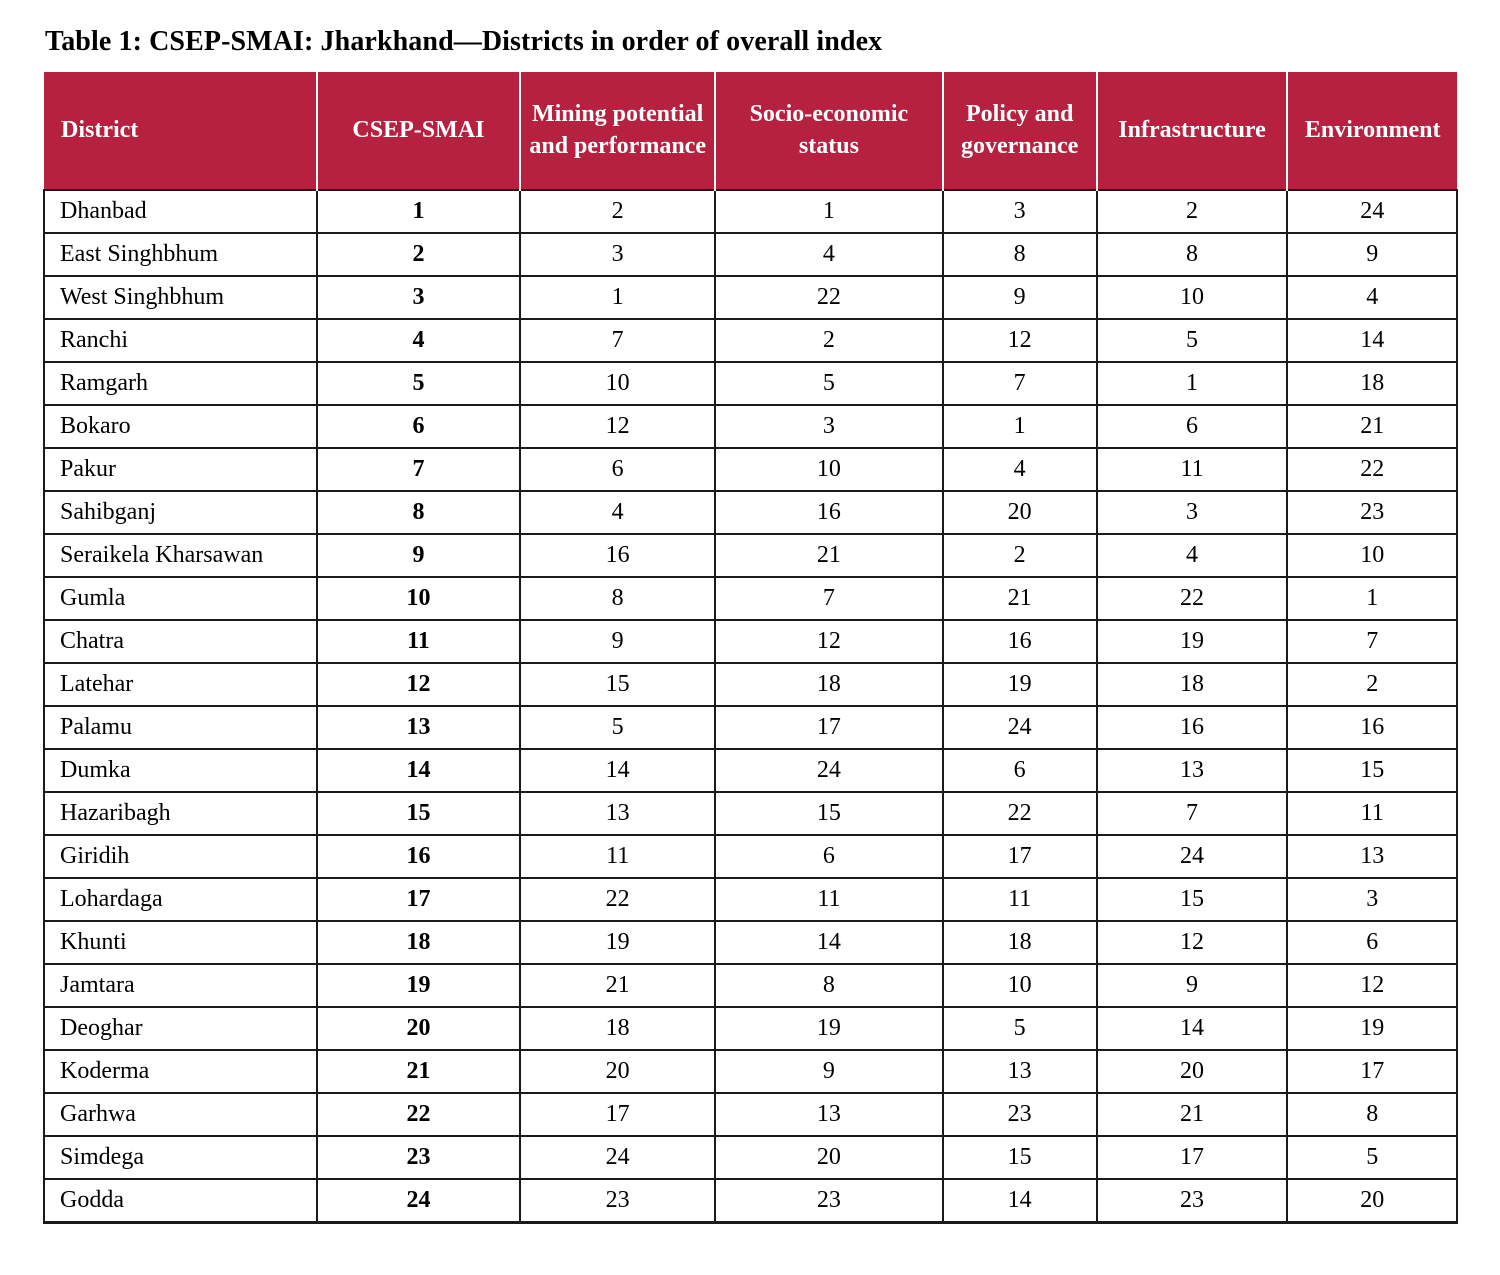  What do you see at coordinates (1372, 469) in the screenshot?
I see `cell-env: 22` at bounding box center [1372, 469].